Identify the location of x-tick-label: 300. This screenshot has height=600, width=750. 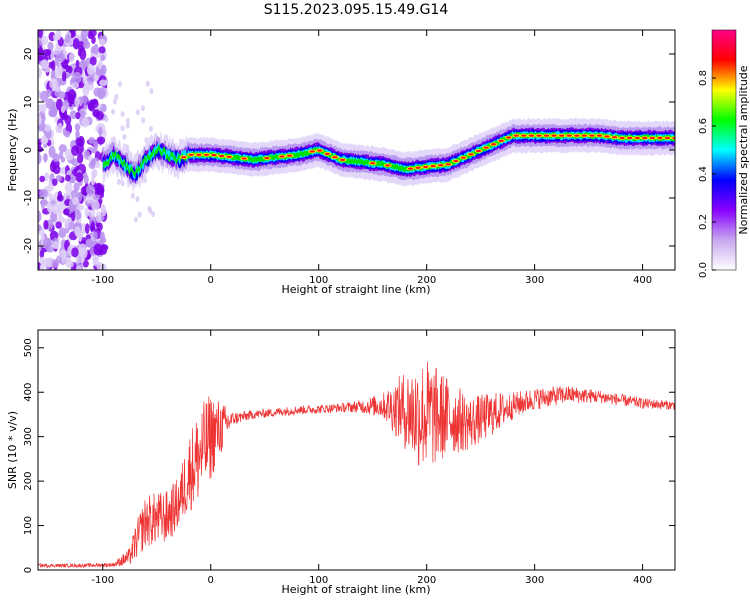
(534, 580).